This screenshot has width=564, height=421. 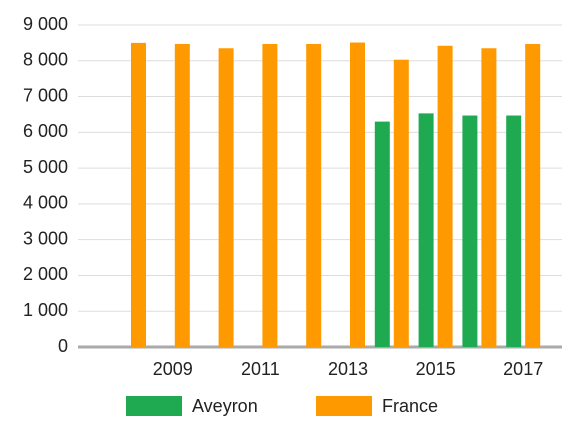 I want to click on y-tick-label: 5 000, so click(x=45, y=167).